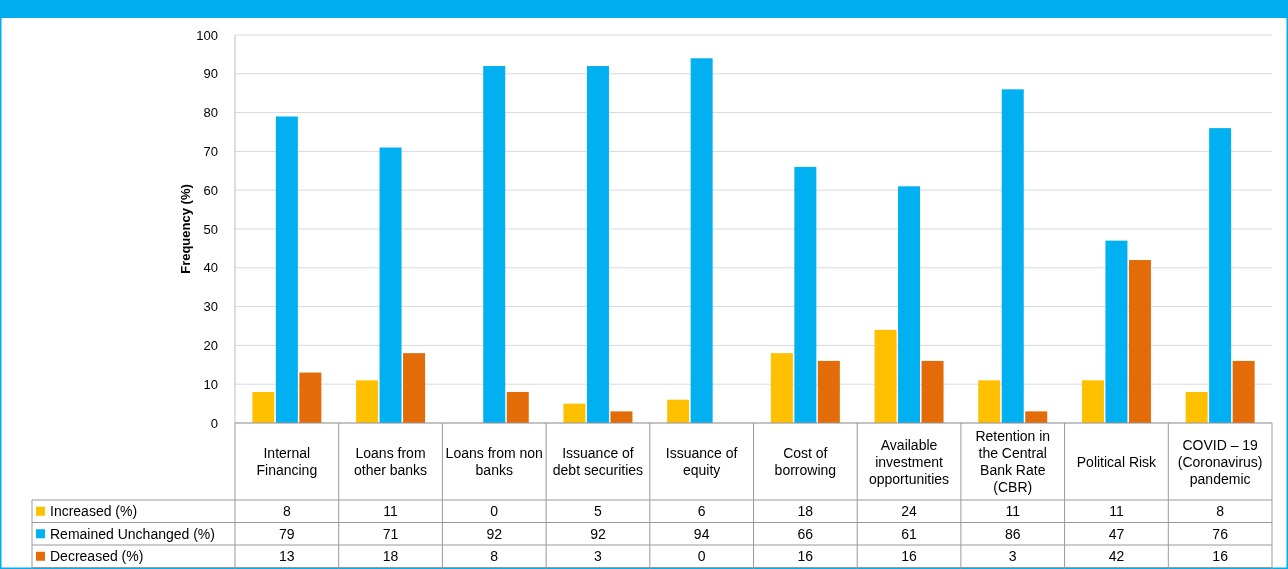 Image resolution: width=1288 pixels, height=569 pixels. I want to click on y-tick-label: 90, so click(210, 74).